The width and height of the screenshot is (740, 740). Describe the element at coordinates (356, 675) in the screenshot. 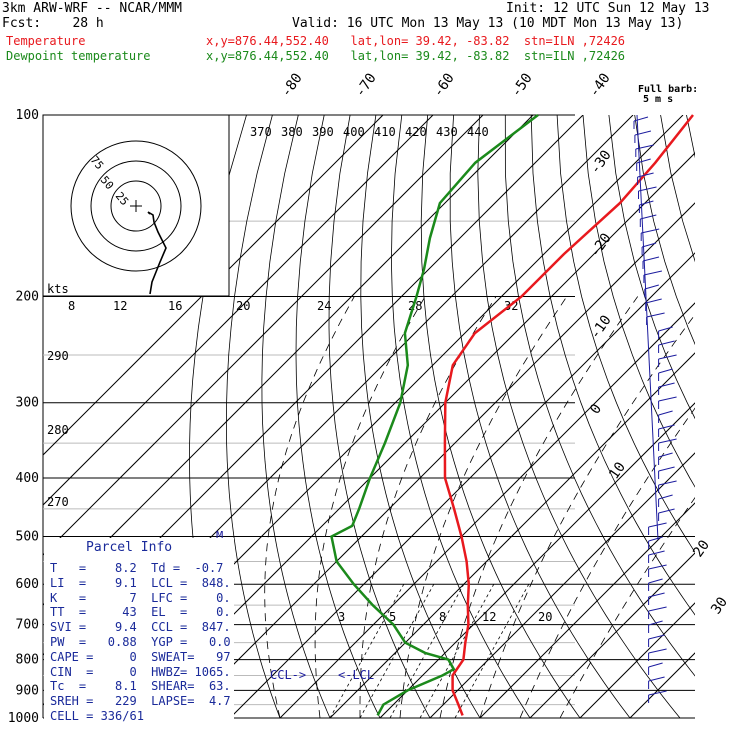

I see `lcl-label: <-LCL` at that location.